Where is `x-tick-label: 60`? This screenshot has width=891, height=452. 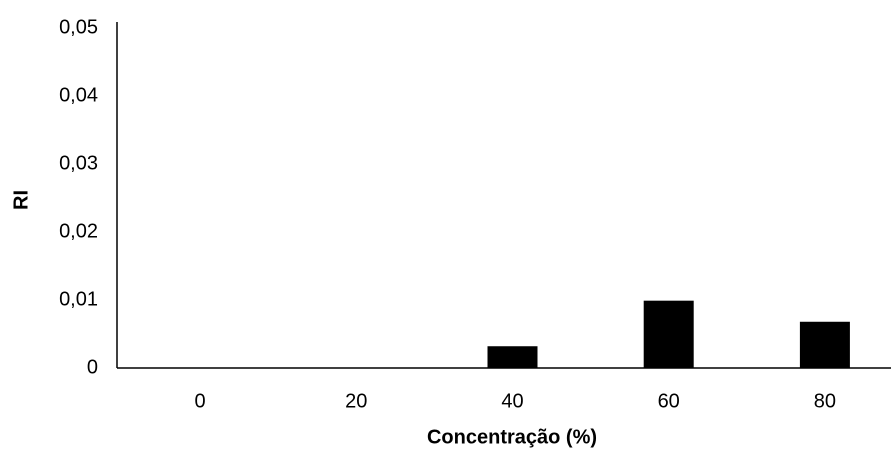
x-tick-label: 60 is located at coordinates (669, 401).